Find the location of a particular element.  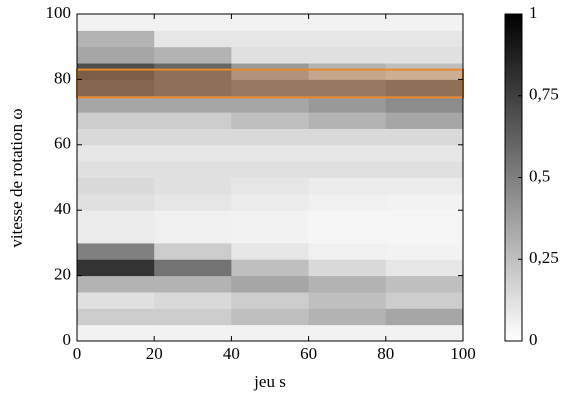

highlight-band is located at coordinates (270, 83).